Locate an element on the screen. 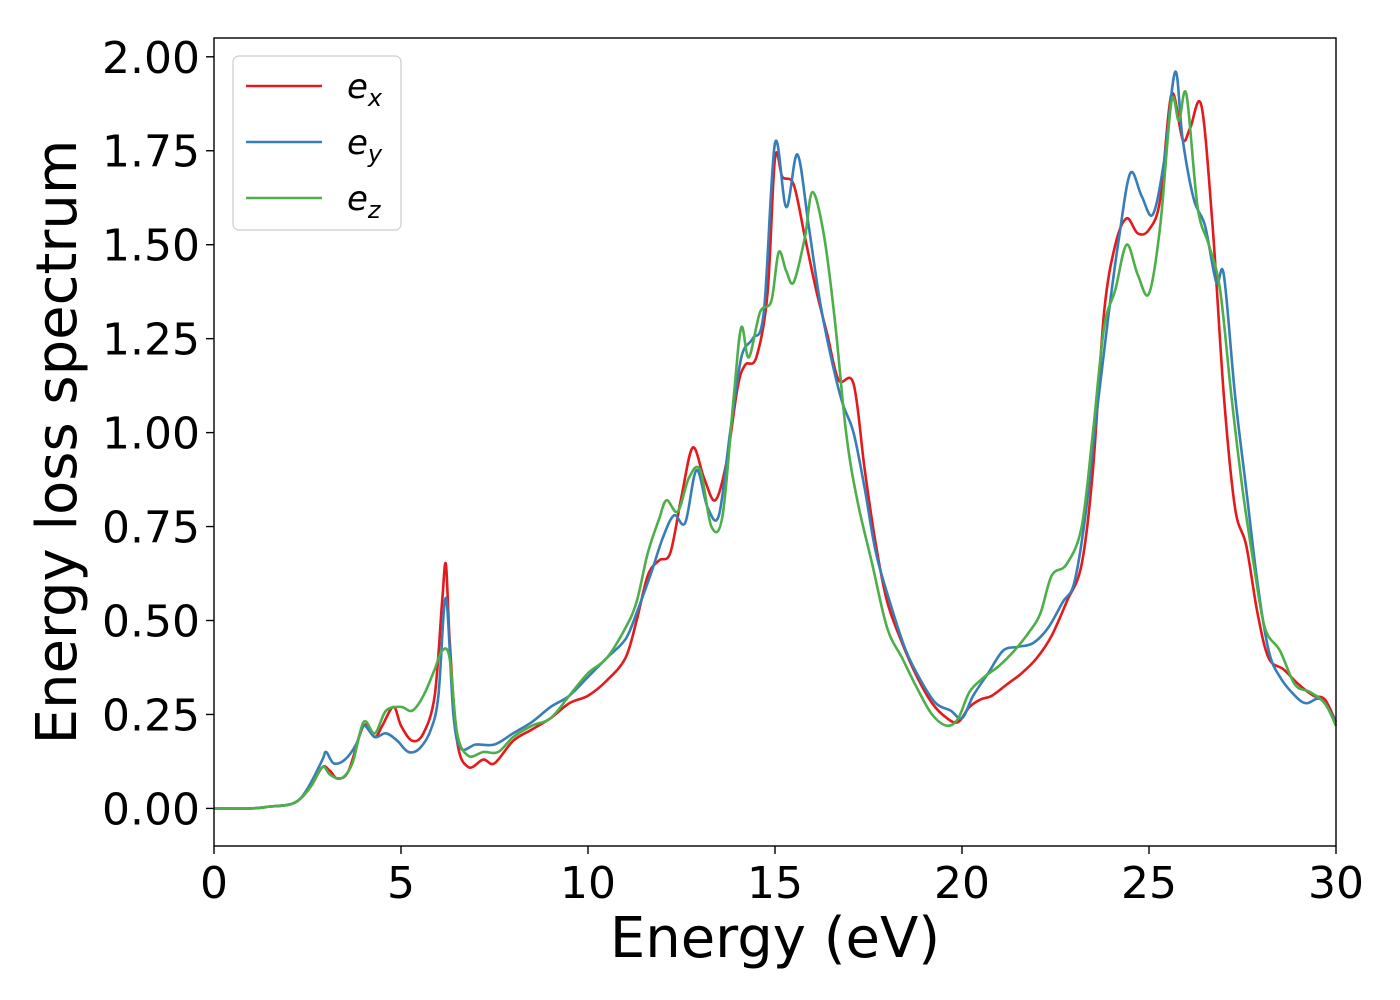  y-tick-label: 0.00 is located at coordinates (151, 809).